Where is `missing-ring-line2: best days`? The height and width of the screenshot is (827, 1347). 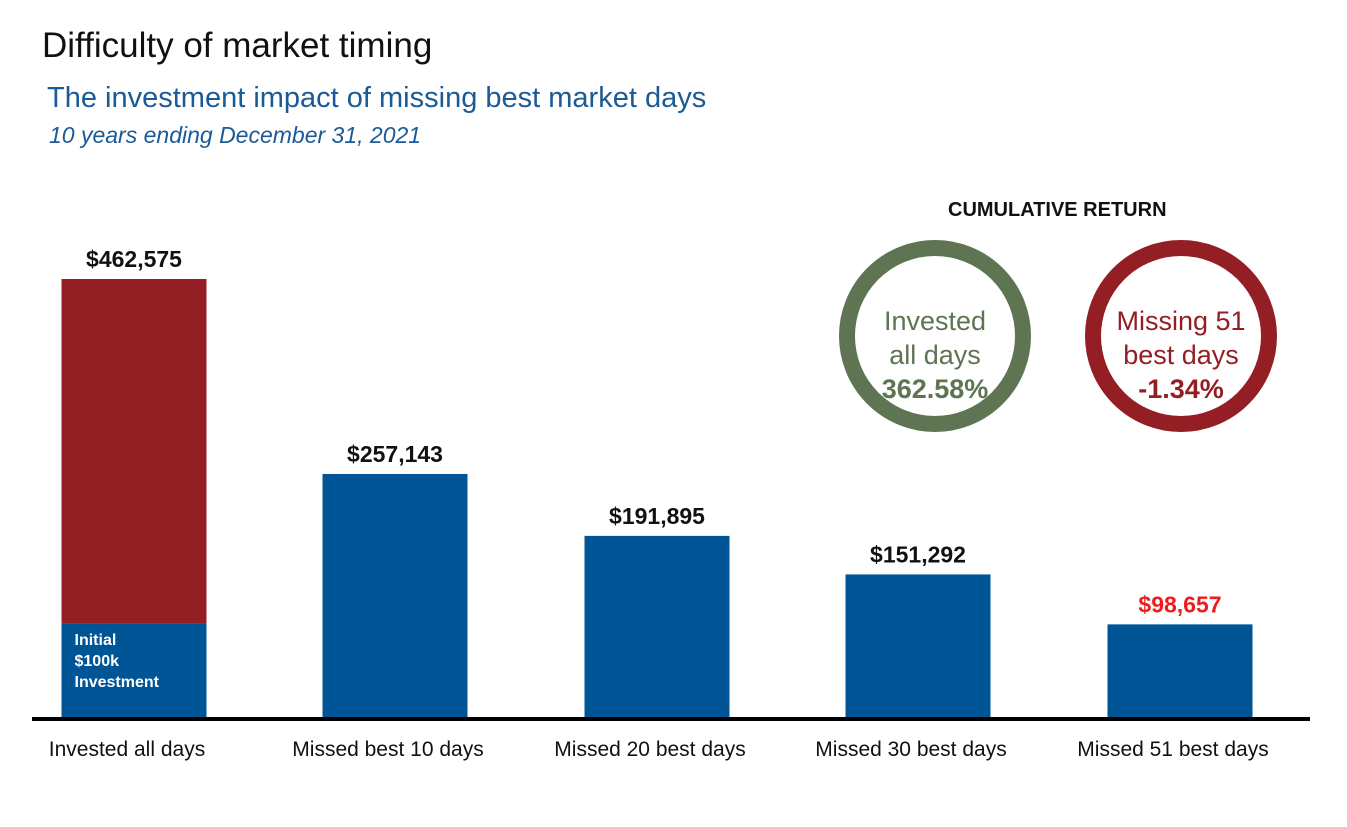
missing-ring-line2: best days is located at coordinates (1181, 355).